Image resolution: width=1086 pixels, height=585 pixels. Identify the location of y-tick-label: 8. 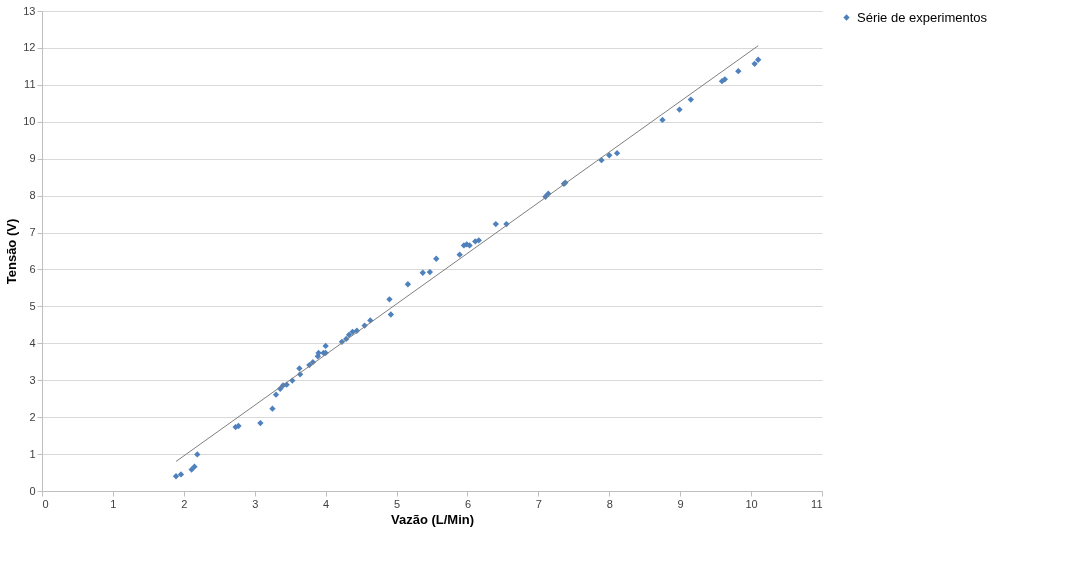
(32, 195).